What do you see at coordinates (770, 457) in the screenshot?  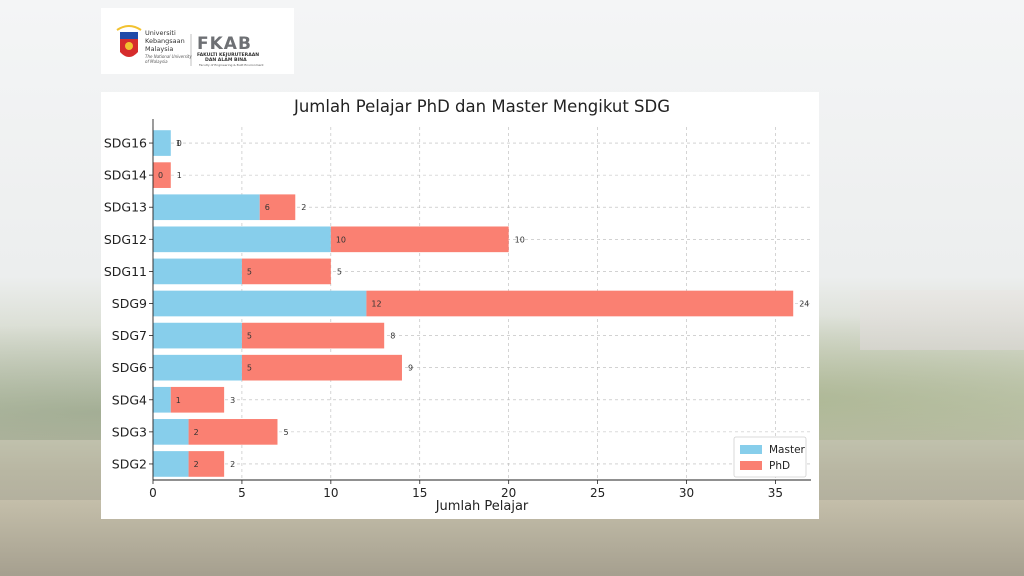 I see `legend: Master PhD` at bounding box center [770, 457].